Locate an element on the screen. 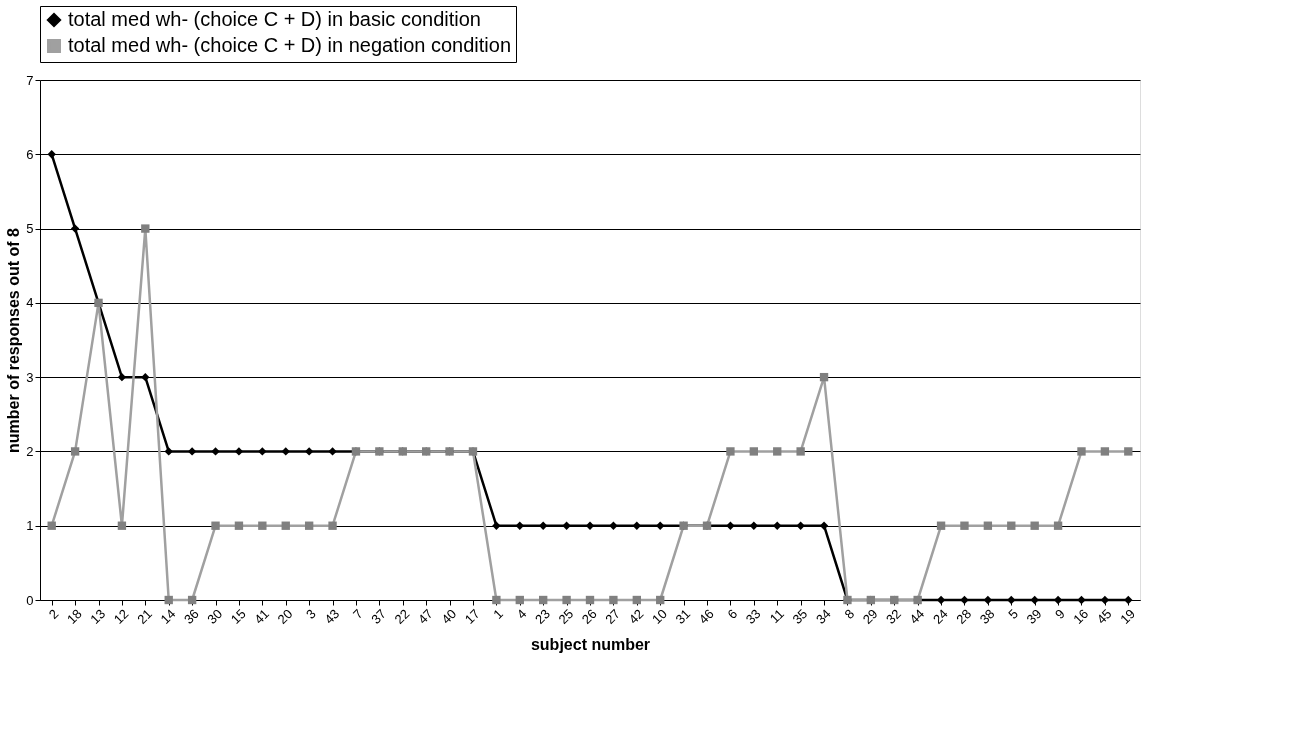  x-tick-label: 42 is located at coordinates (636, 616).